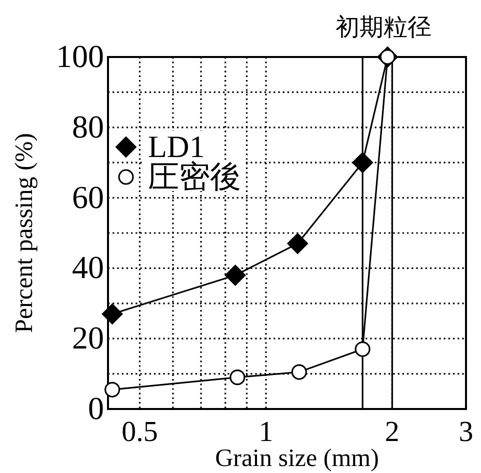  I want to click on legend-label: 圧密後, so click(194, 176).